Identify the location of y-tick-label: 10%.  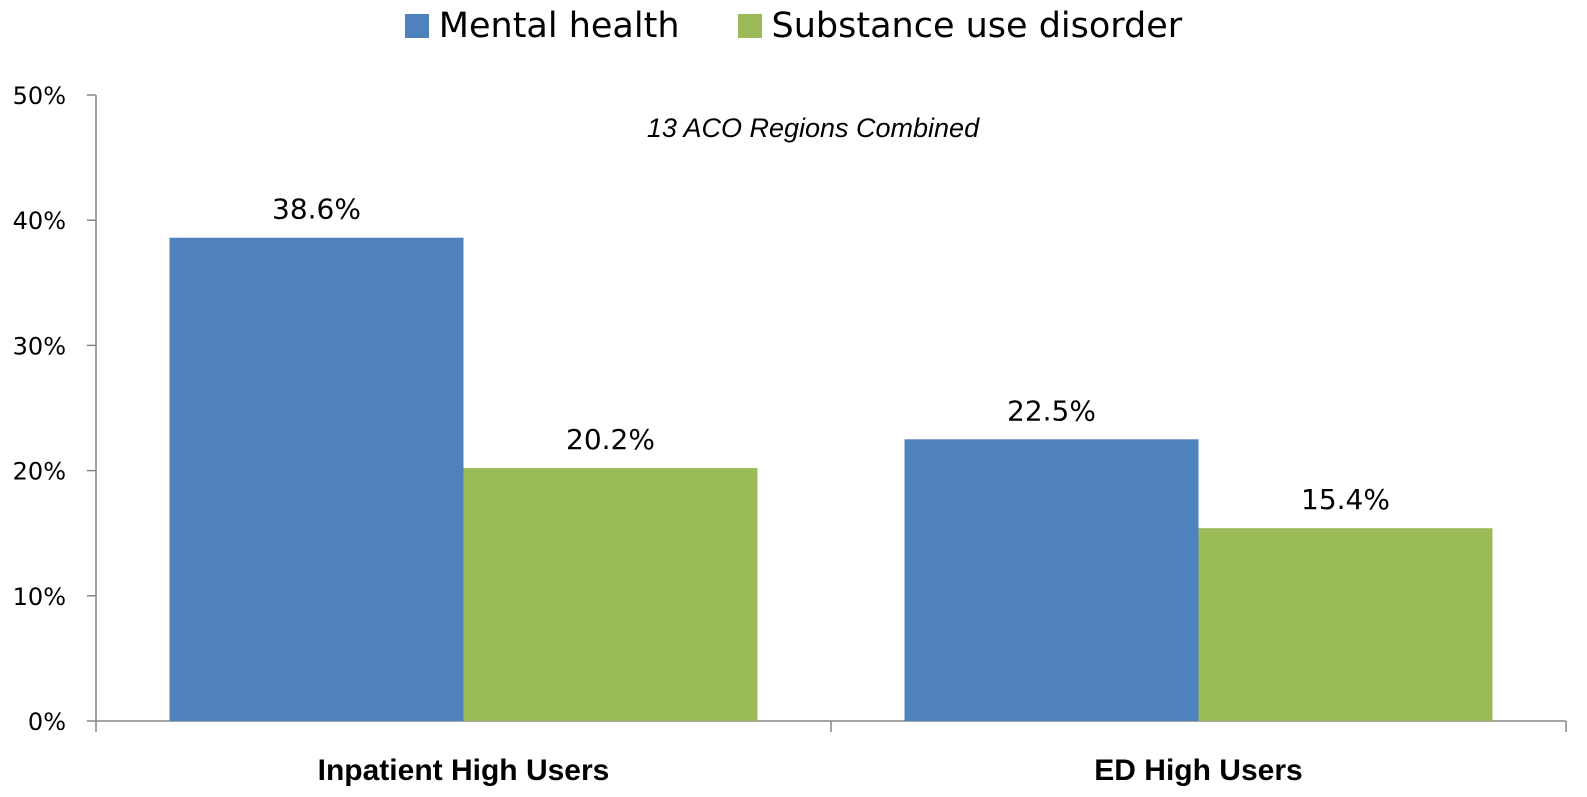
(39, 597).